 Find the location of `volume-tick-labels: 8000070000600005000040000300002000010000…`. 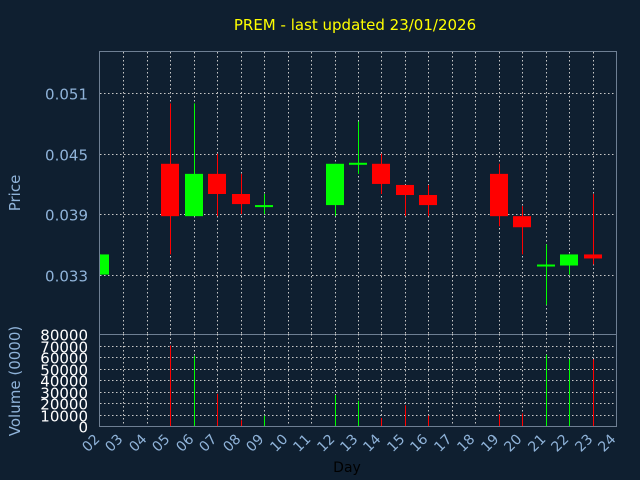

volume-tick-labels: 8000070000600005000040000300002000010000… is located at coordinates (64, 382).